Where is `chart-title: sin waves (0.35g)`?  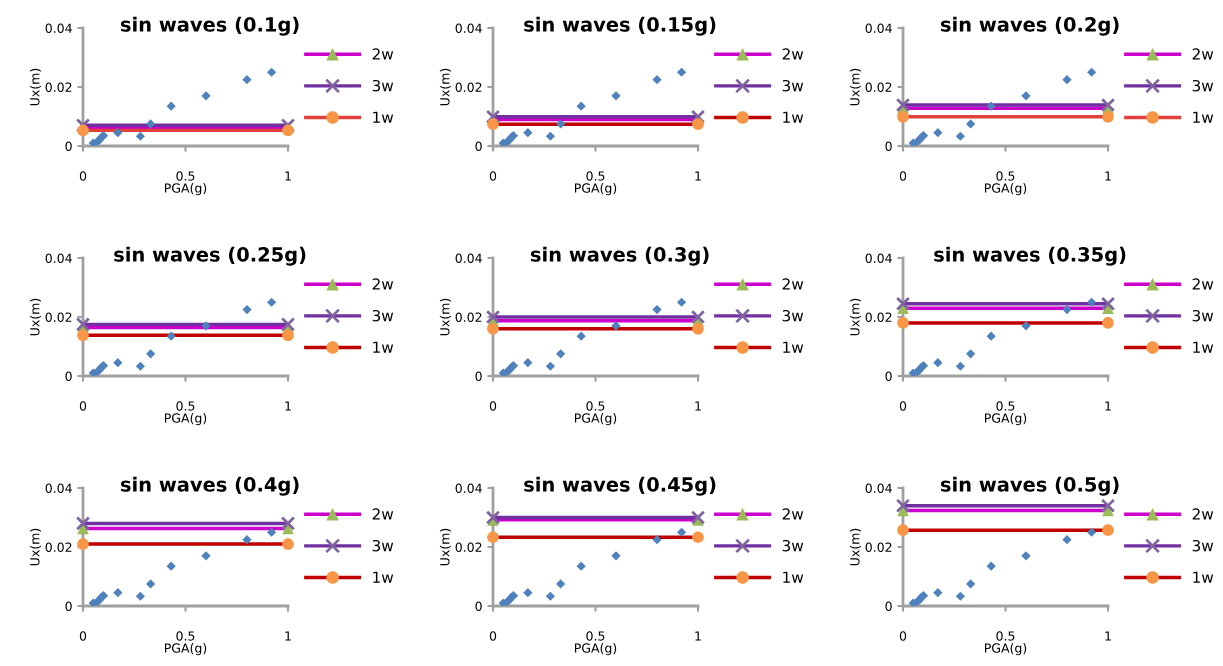
chart-title: sin waves (0.35g) is located at coordinates (1030, 256).